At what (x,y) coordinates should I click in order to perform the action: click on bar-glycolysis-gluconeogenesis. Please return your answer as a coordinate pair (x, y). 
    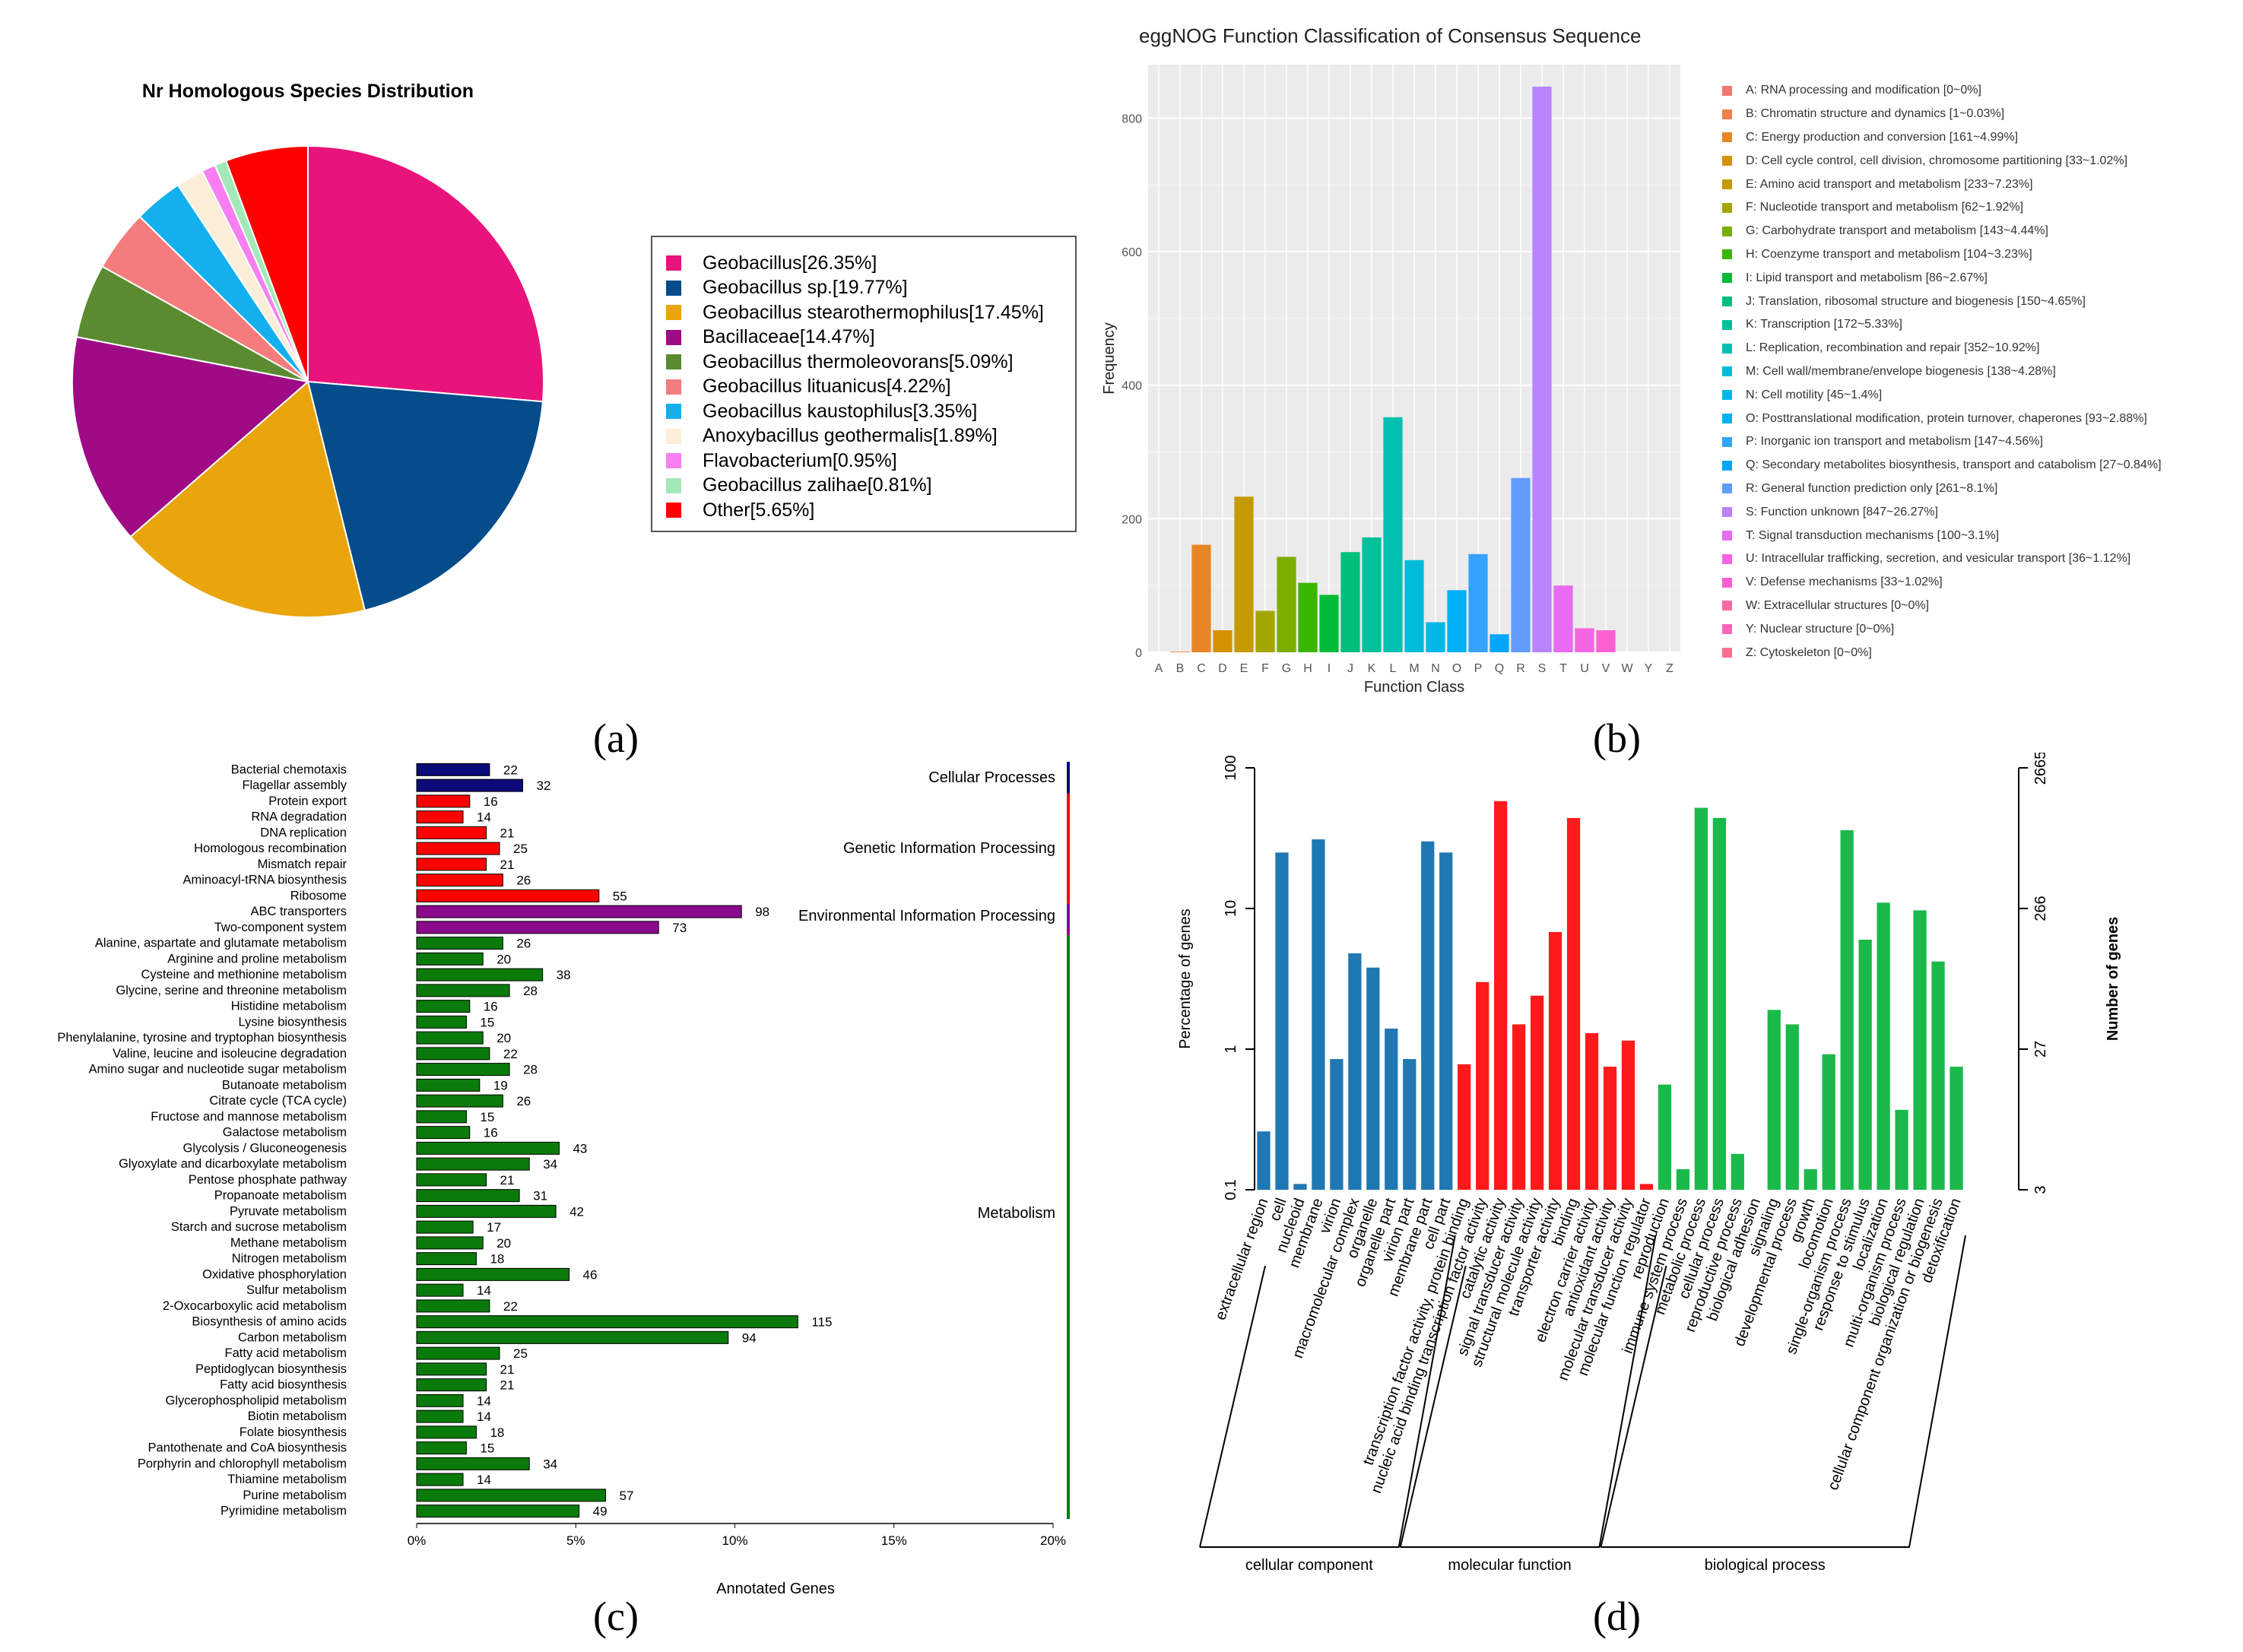
    Looking at the image, I should click on (488, 1148).